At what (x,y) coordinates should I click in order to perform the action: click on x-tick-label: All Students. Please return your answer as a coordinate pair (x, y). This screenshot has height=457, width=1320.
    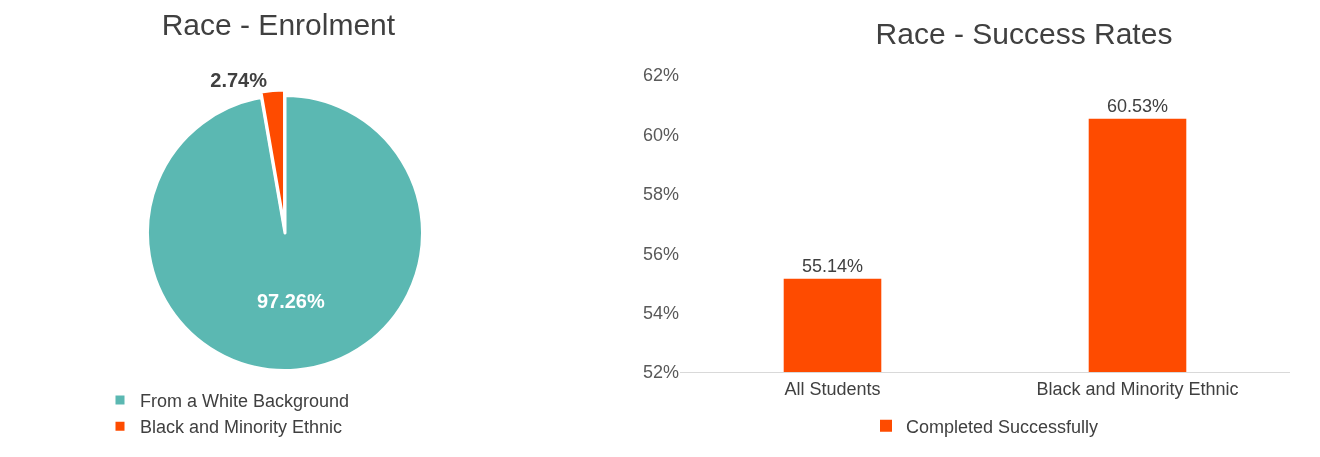
    Looking at the image, I should click on (832, 388).